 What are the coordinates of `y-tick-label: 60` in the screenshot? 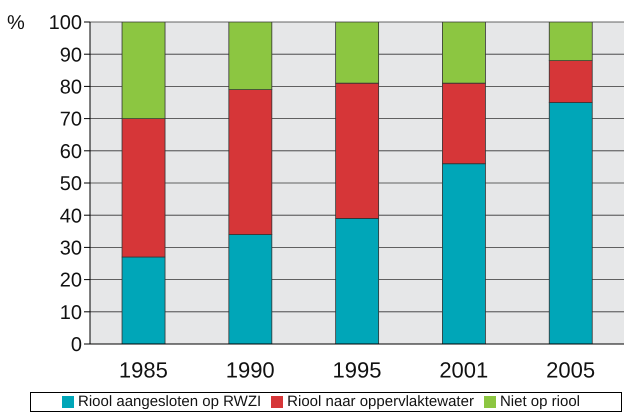 It's located at (71, 151).